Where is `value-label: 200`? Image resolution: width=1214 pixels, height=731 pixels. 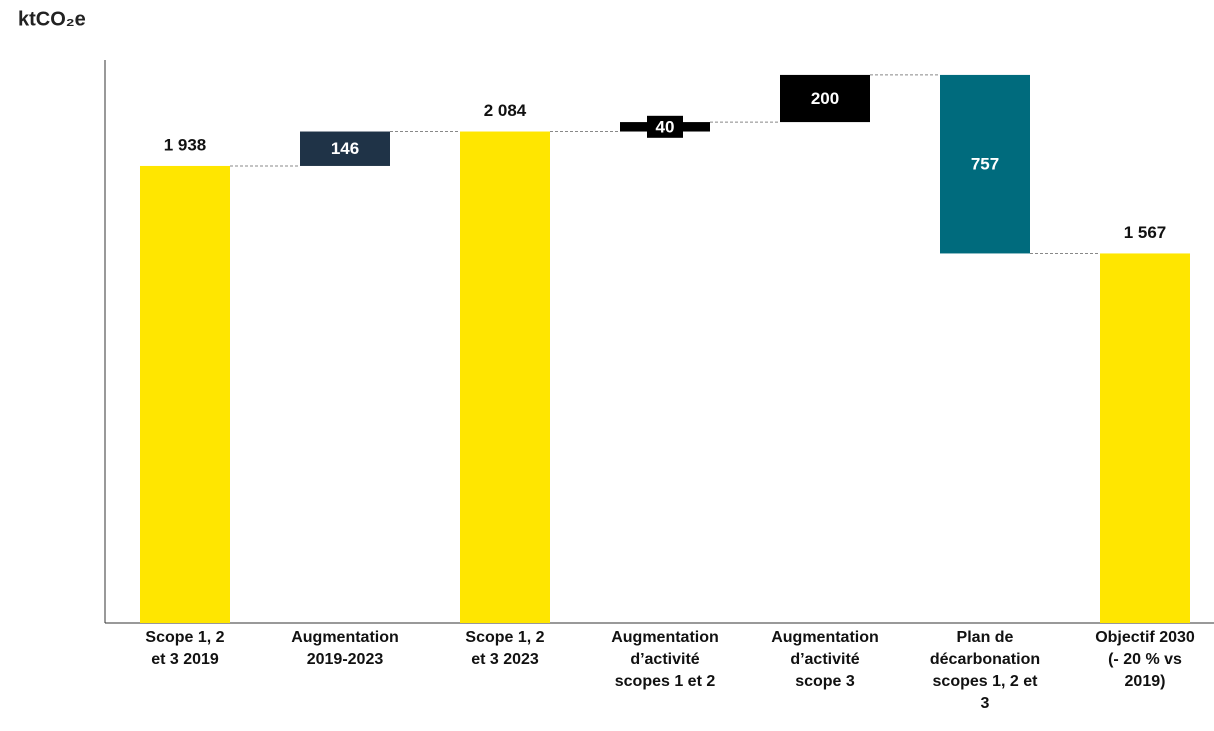 value-label: 200 is located at coordinates (825, 98).